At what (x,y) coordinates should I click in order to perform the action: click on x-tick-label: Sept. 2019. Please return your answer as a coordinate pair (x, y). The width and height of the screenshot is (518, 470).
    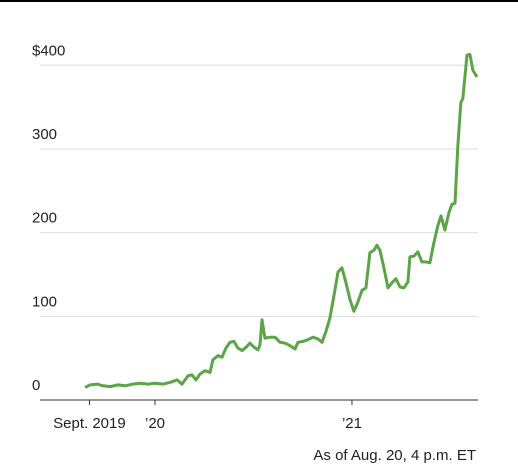
    Looking at the image, I should click on (89, 423).